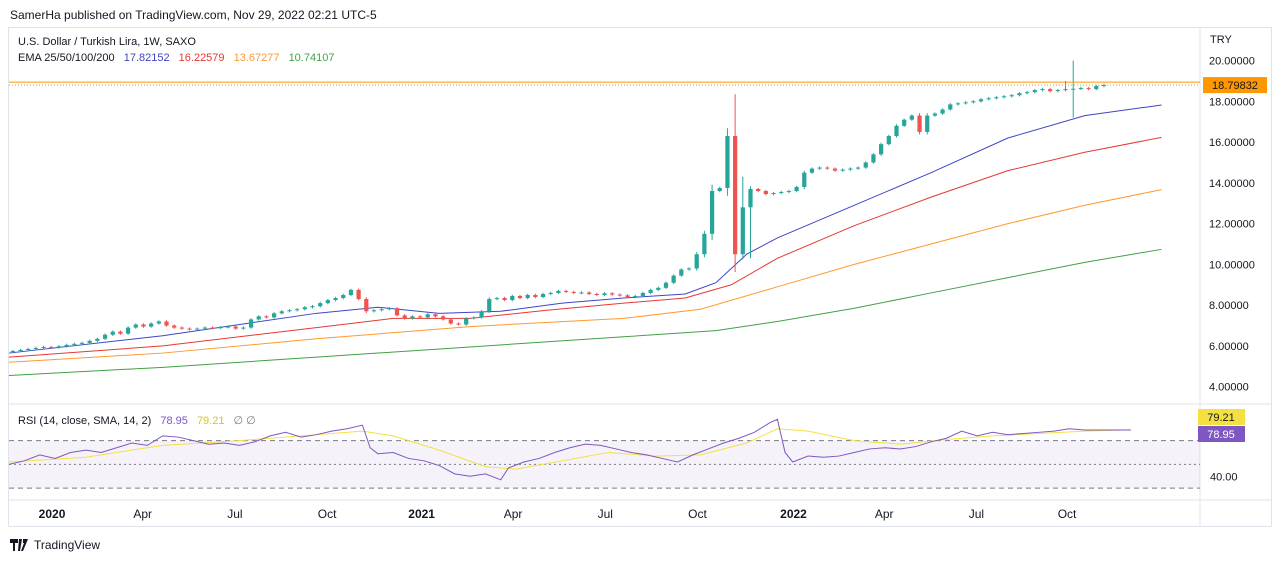 The image size is (1280, 563). Describe the element at coordinates (110, 42) in the screenshot. I see `price-legend: U.S. Dollar / Turkish Lira, 1W, SAXO` at that location.